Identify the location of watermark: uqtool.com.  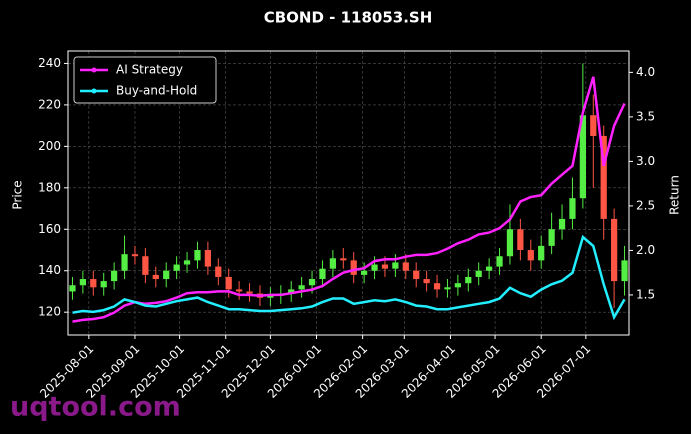
(95, 407).